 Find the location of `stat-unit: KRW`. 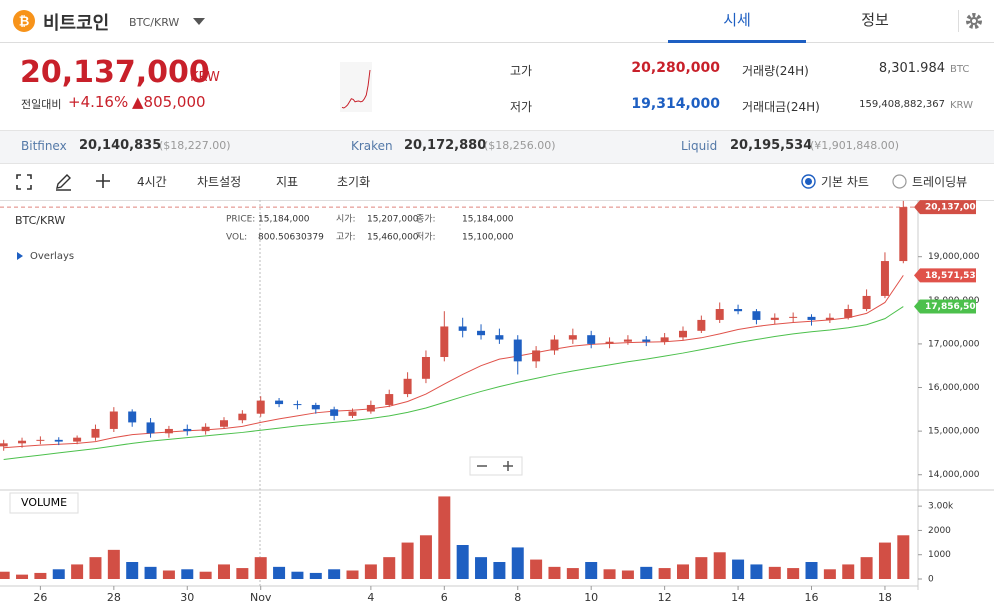

stat-unit: KRW is located at coordinates (961, 105).